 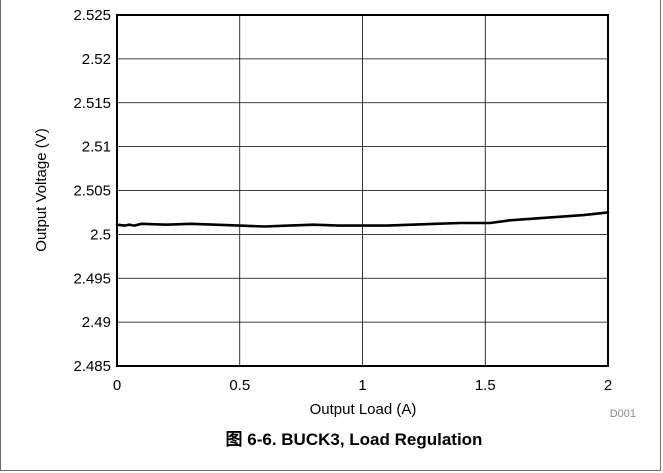 I want to click on series-line, so click(x=362, y=219).